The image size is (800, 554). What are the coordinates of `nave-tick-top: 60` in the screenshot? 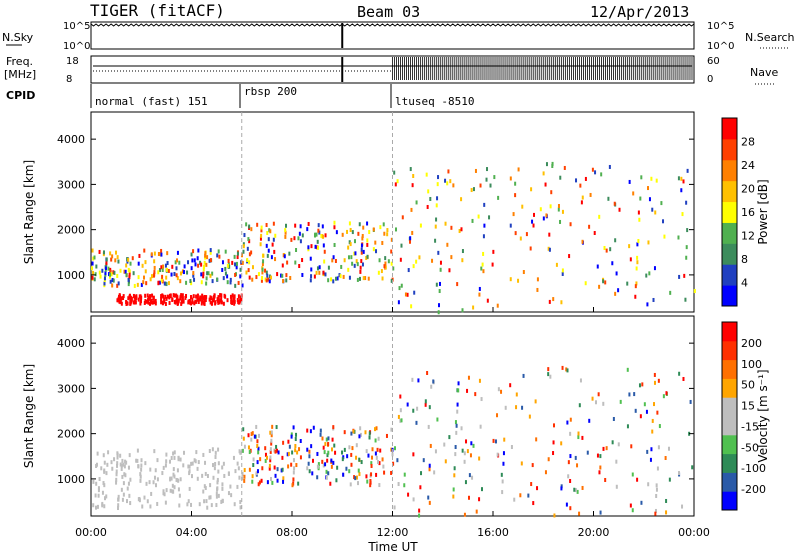 It's located at (713, 61).